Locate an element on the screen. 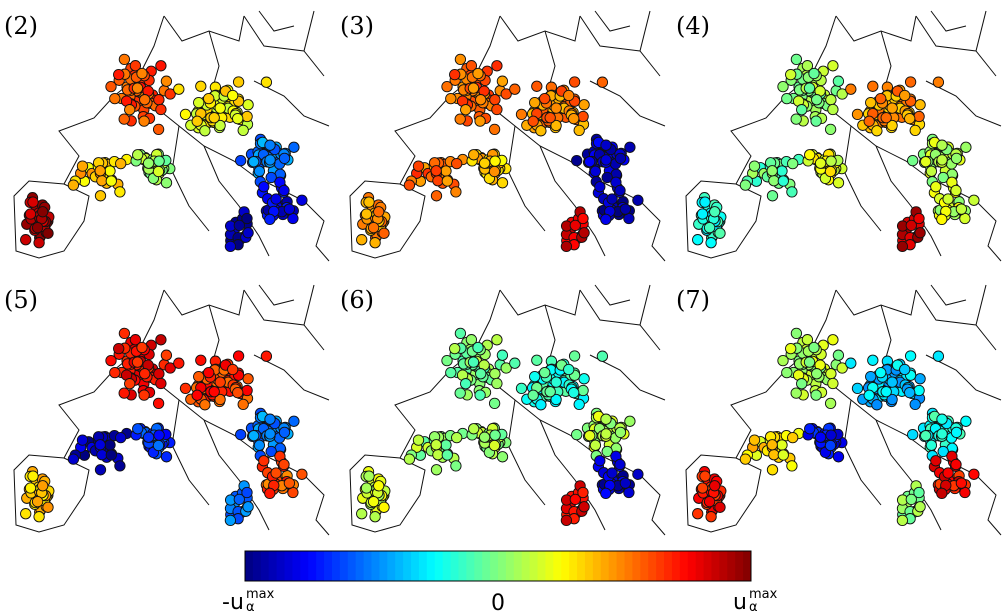 Image resolution: width=1003 pixels, height=614 pixels. panel-label: (5) is located at coordinates (21, 300).